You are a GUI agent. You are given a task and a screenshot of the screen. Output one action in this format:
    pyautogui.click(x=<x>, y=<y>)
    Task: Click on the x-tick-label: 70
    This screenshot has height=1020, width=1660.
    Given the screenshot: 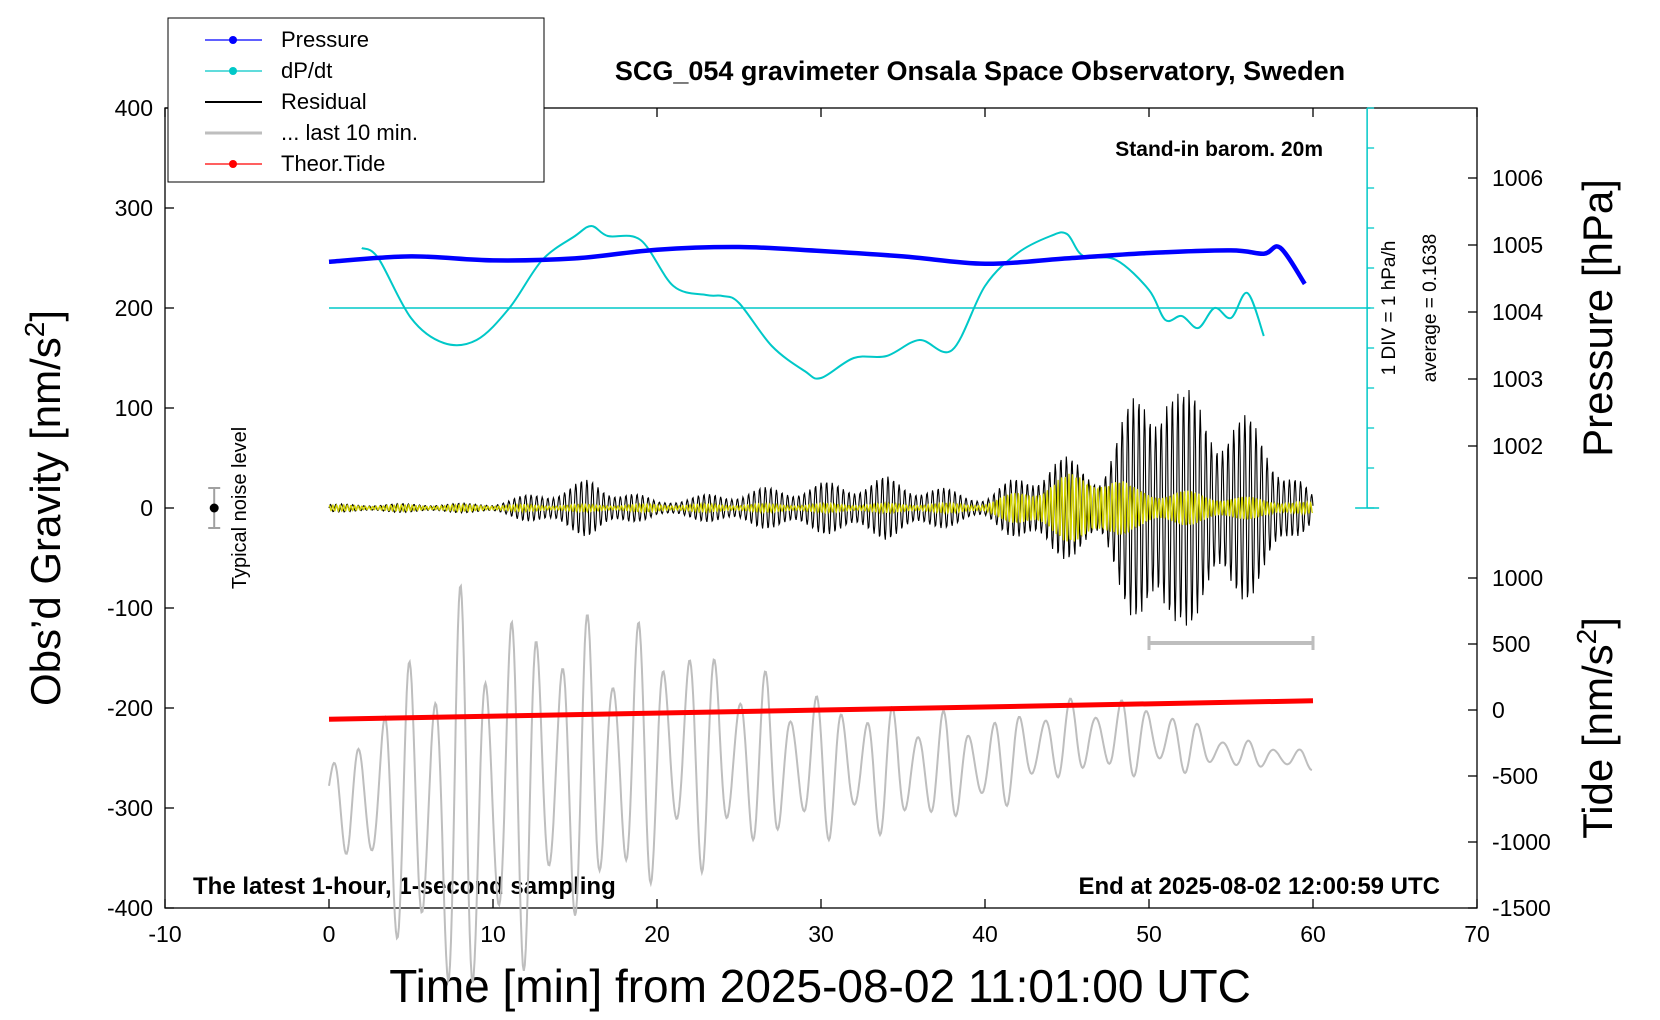 What is the action you would take?
    pyautogui.click(x=1477, y=934)
    